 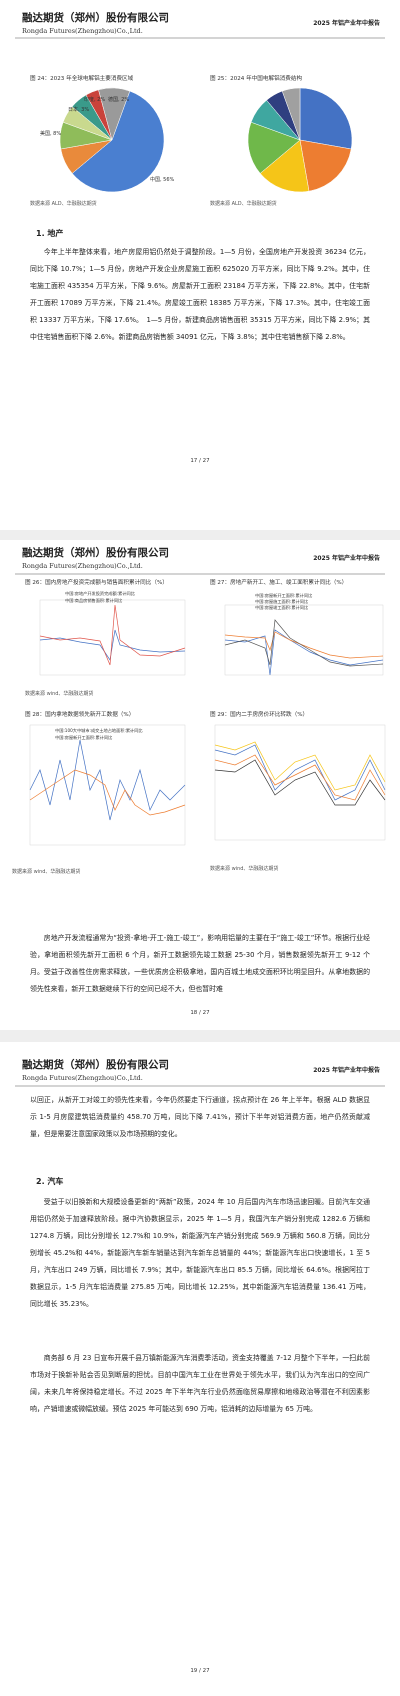 What do you see at coordinates (200, 461) in the screenshot?
I see `page-number: 17 / 27` at bounding box center [200, 461].